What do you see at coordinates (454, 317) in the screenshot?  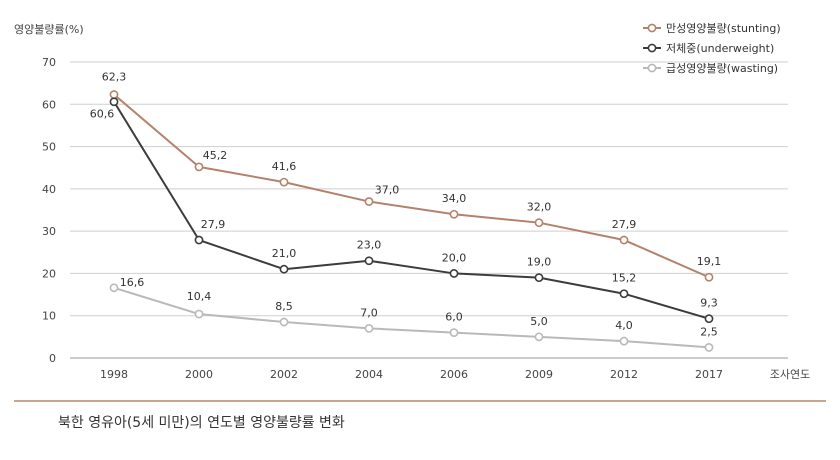 I see `data-label: 6,0` at bounding box center [454, 317].